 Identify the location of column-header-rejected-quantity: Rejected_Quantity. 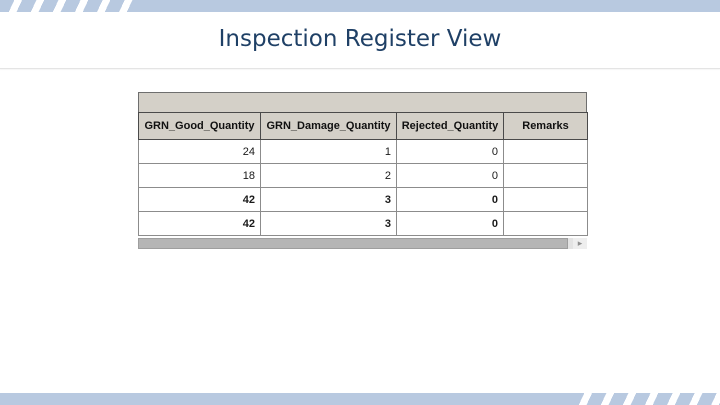
(450, 126).